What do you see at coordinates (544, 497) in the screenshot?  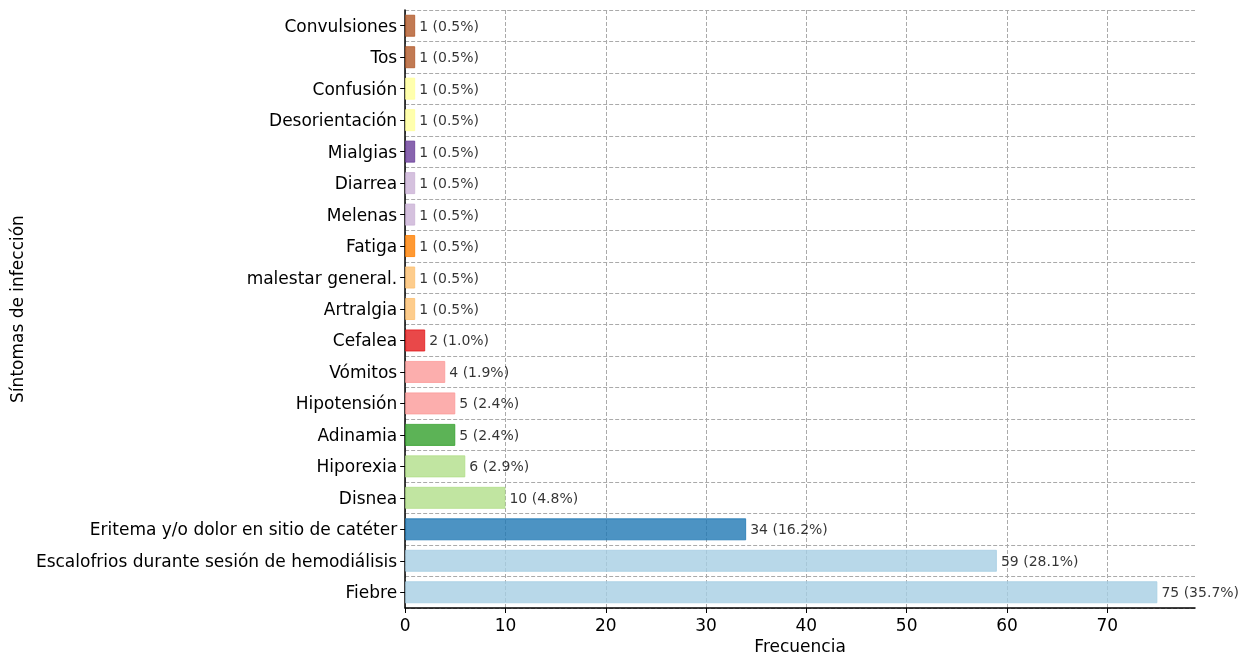 I see `data-label: 10 (4.8%)` at bounding box center [544, 497].